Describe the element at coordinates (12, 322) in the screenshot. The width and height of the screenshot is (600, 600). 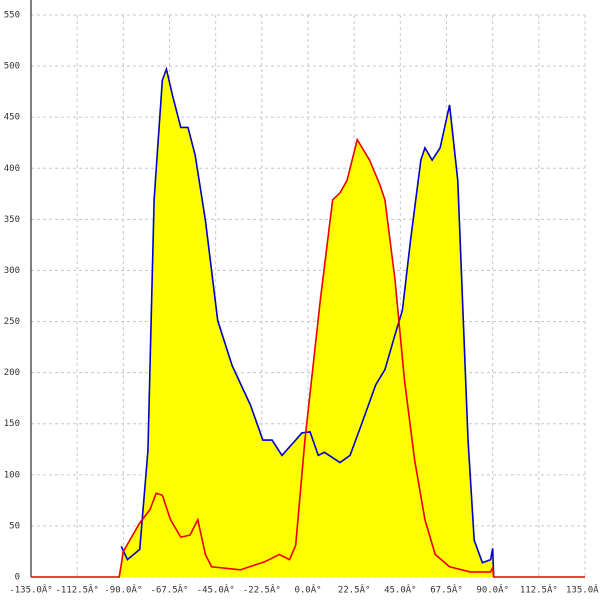
I see `y-tick-label: 250` at that location.